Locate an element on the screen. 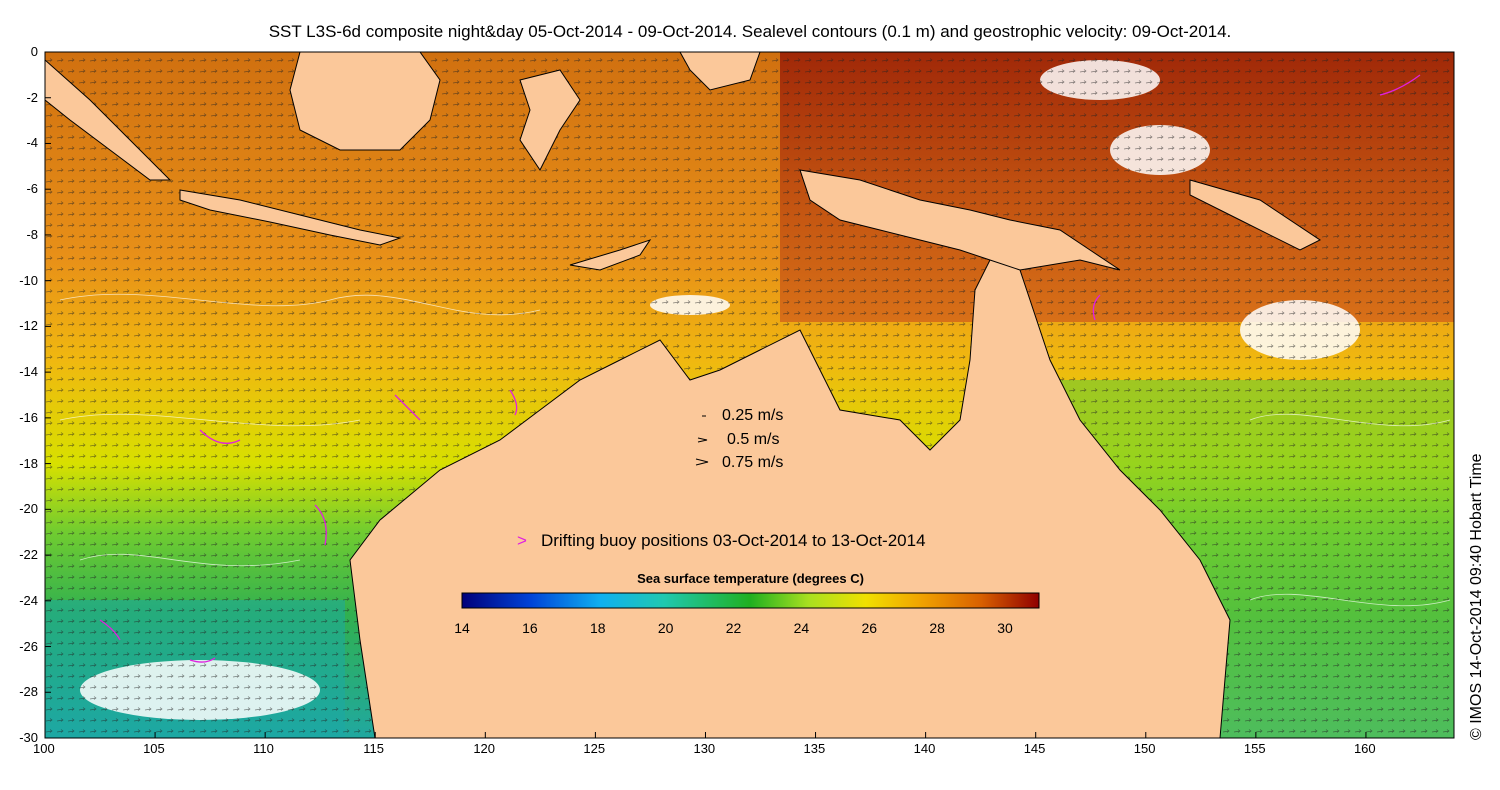 This screenshot has height=790, width=1500. velocity-scale-label-2: 0.5 m/s is located at coordinates (753, 439).